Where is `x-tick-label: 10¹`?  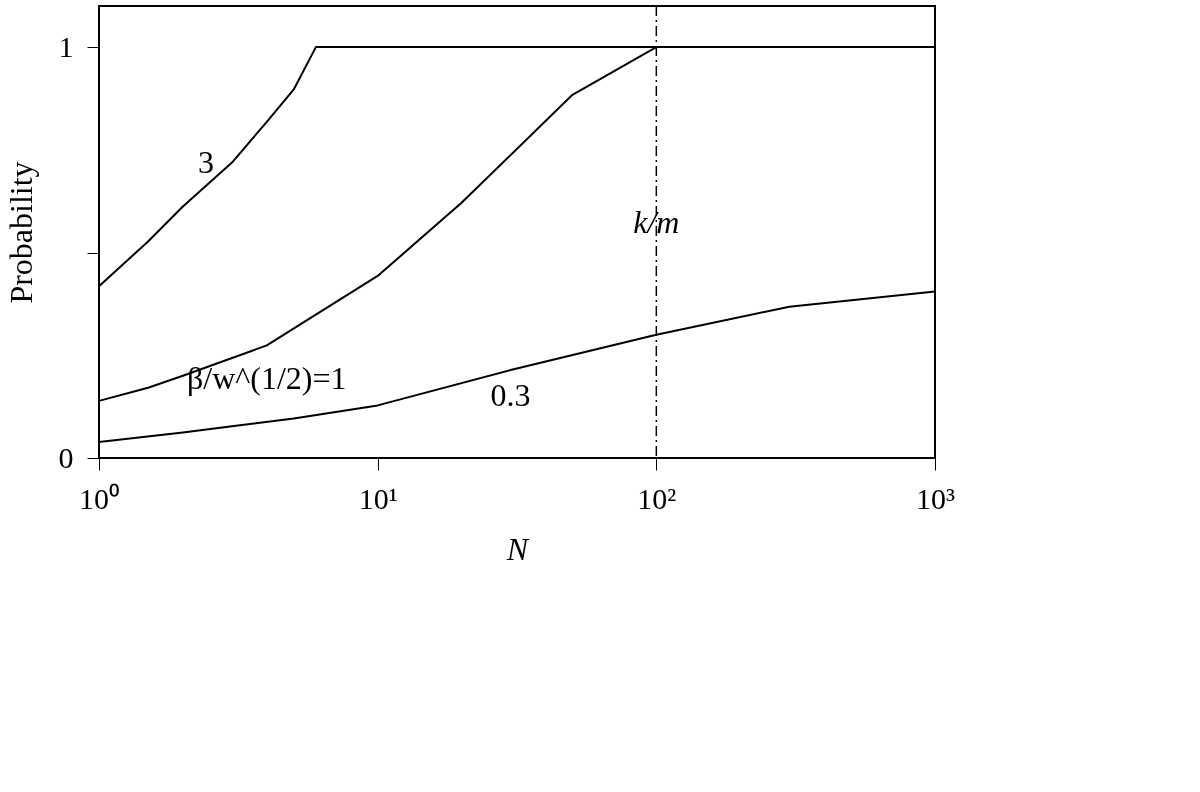
x-tick-label: 10¹ is located at coordinates (378, 498).